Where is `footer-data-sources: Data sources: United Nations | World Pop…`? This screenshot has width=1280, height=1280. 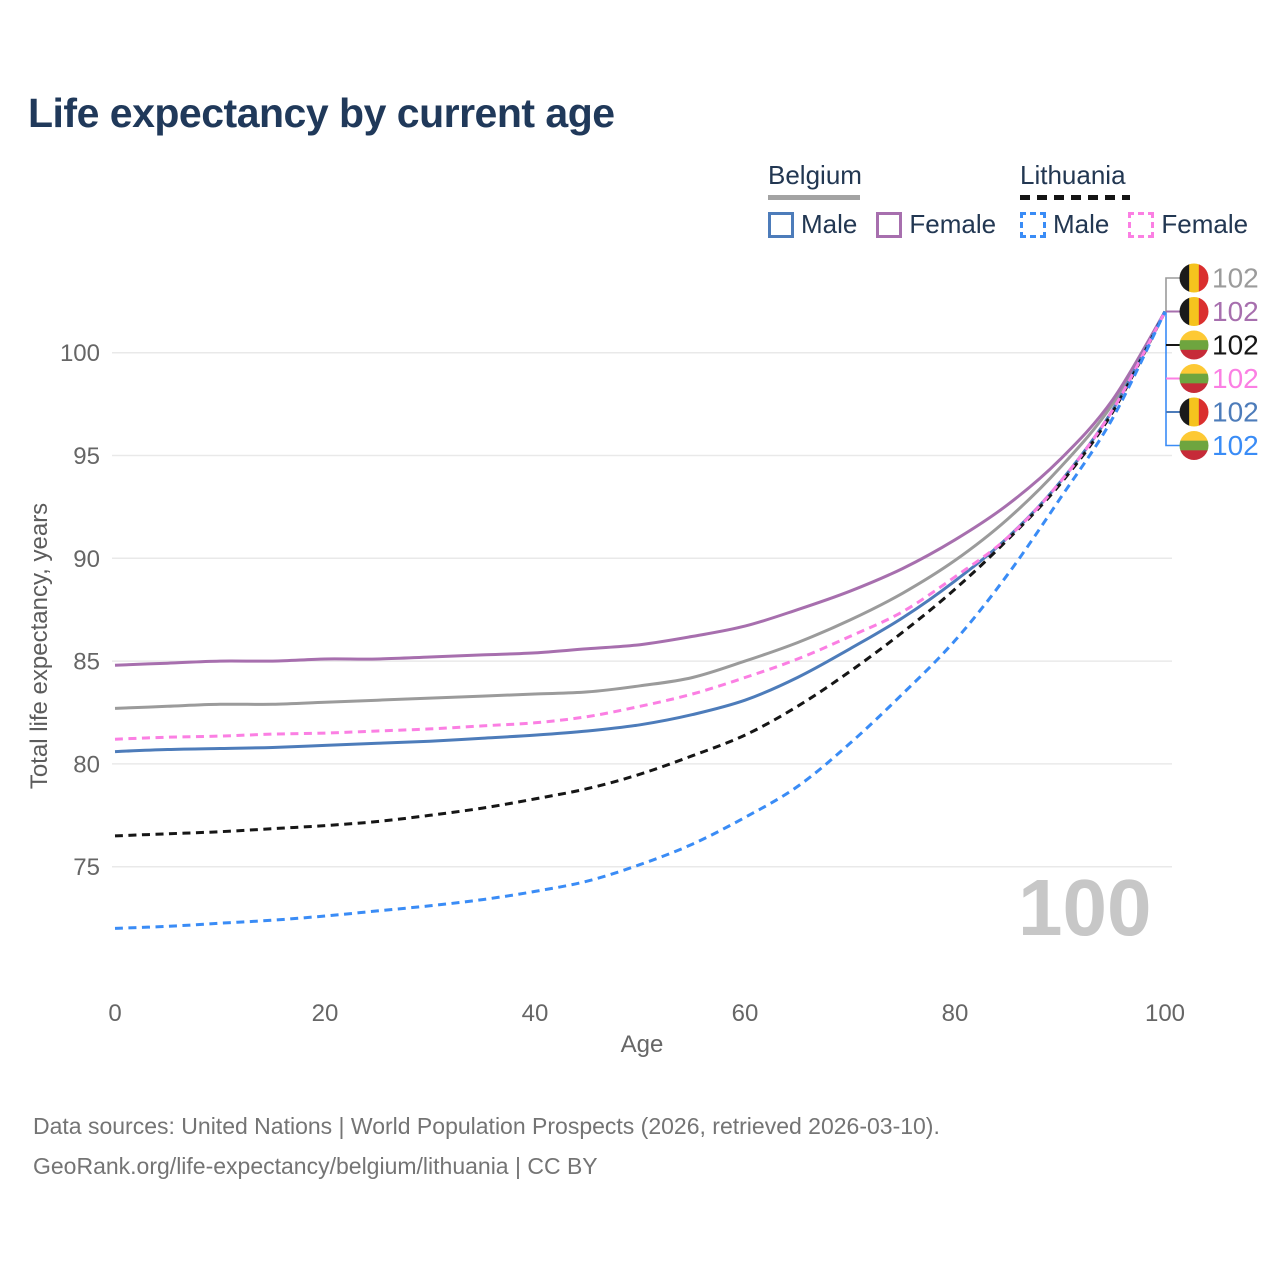
footer-data-sources: Data sources: United Nations | World Pop… is located at coordinates (486, 1126).